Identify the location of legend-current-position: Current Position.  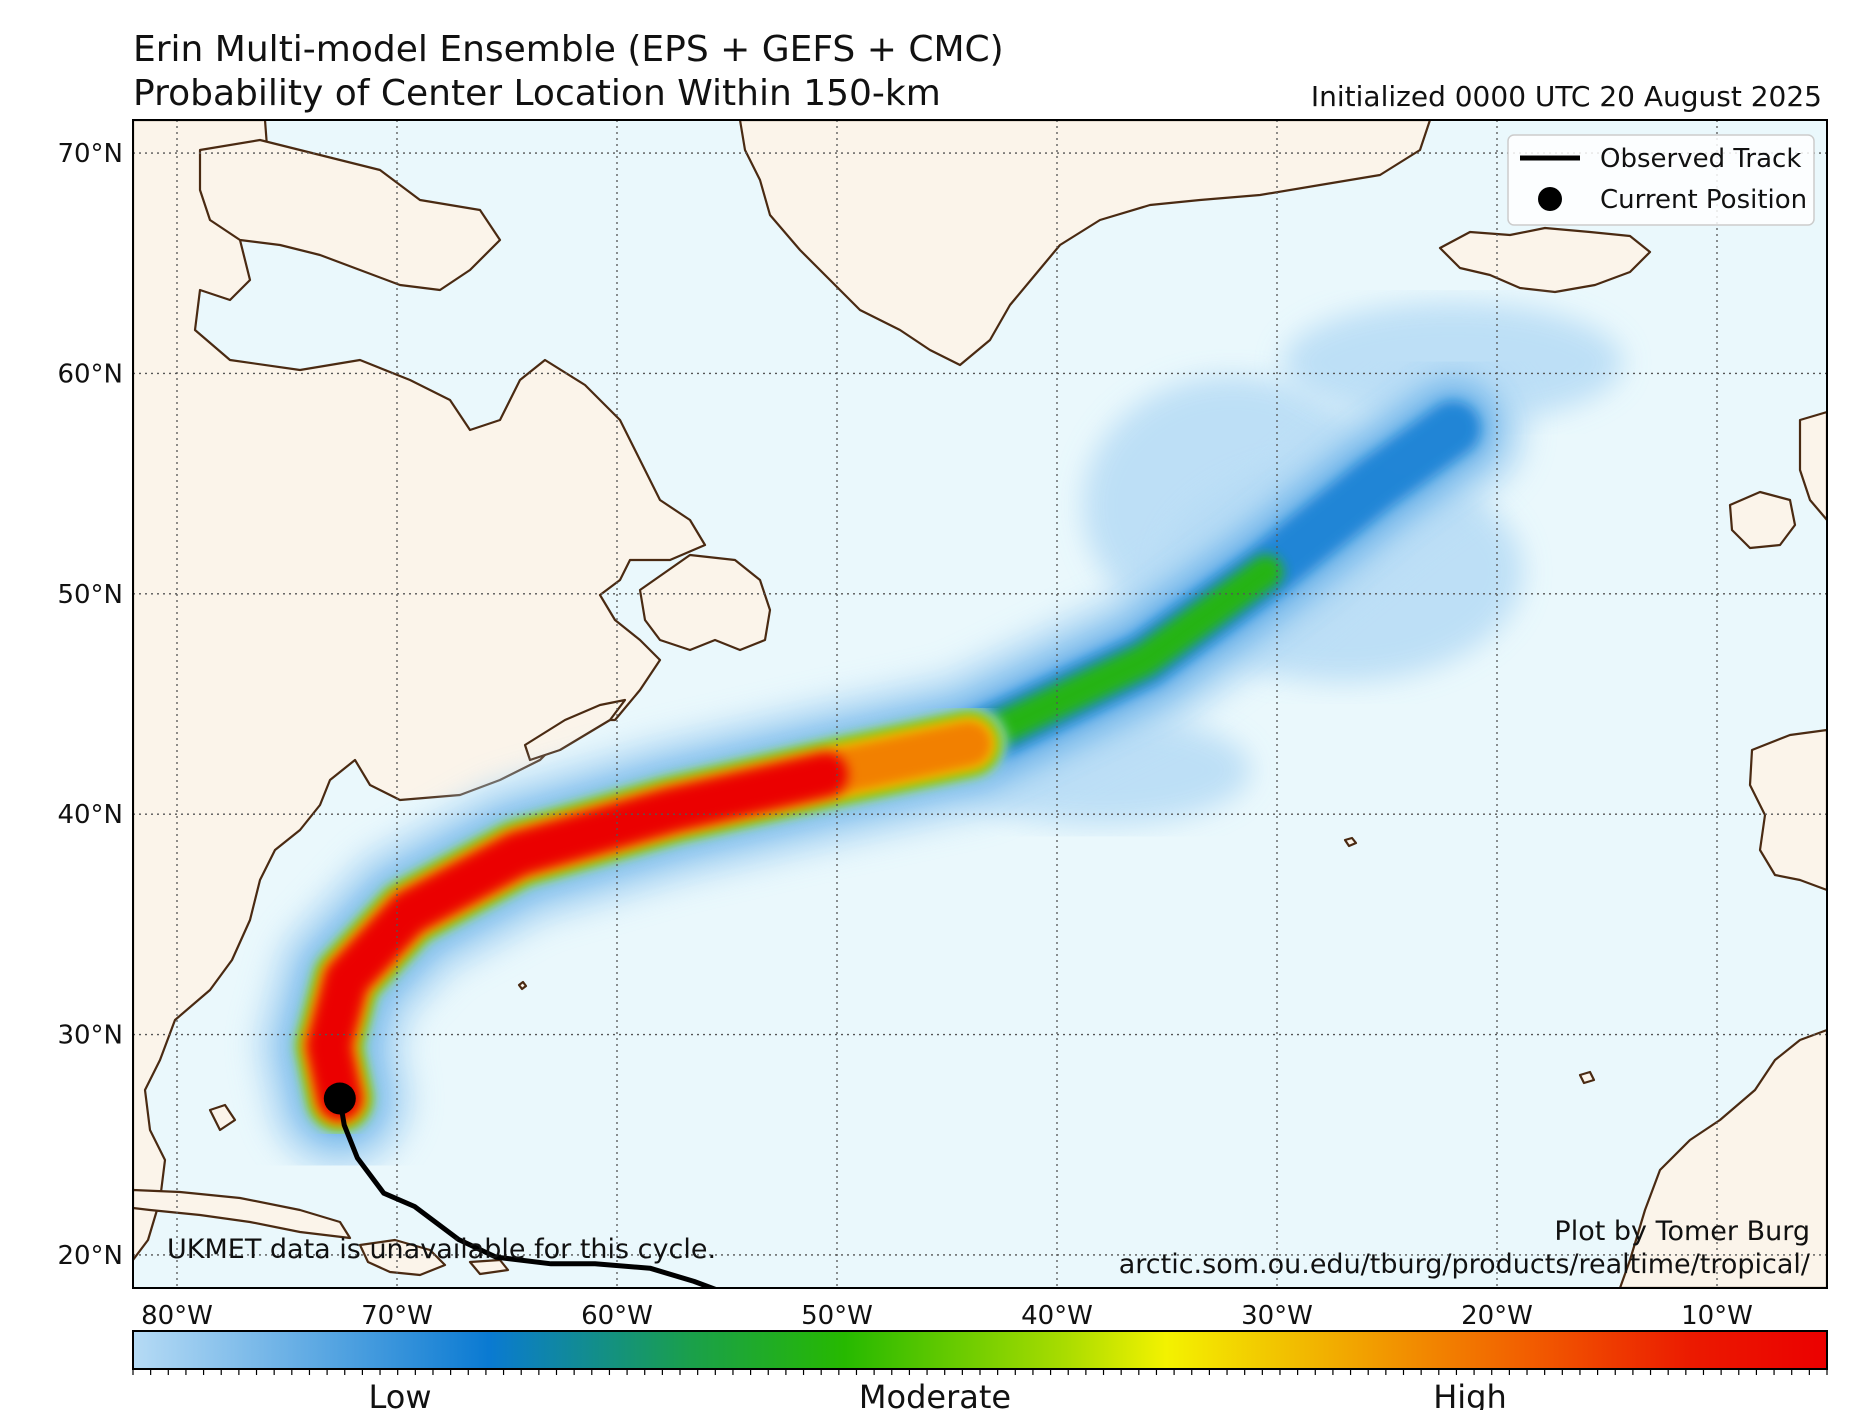
(1703, 200).